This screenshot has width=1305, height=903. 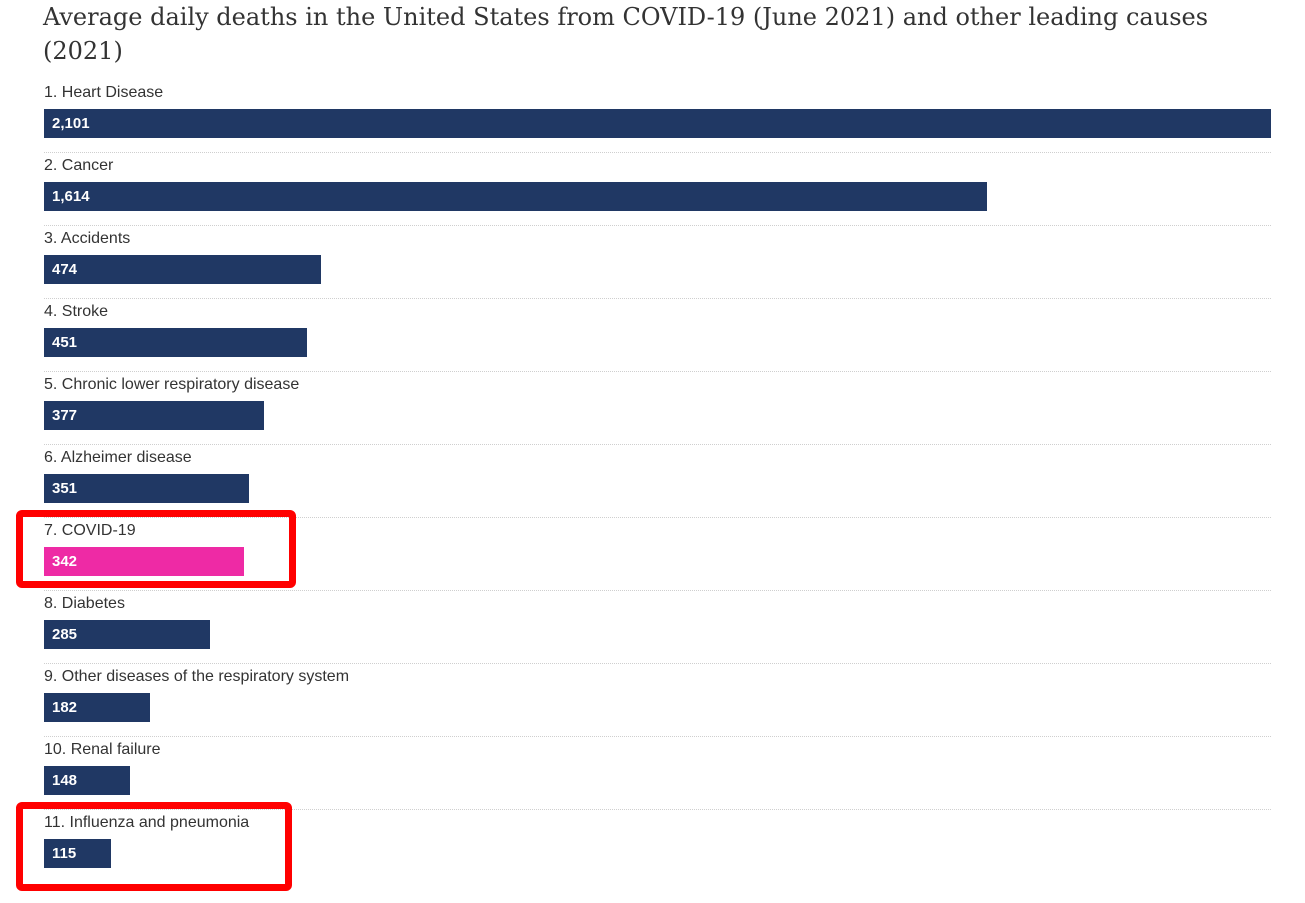 I want to click on bar-row: 5. Chronic lower respiratory disease 377, so click(x=657, y=408).